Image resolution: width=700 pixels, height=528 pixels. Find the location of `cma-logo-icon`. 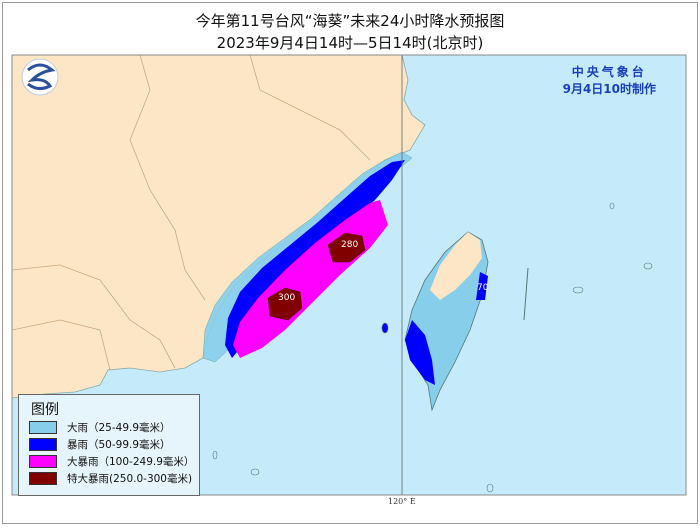

cma-logo-icon is located at coordinates (40, 77).